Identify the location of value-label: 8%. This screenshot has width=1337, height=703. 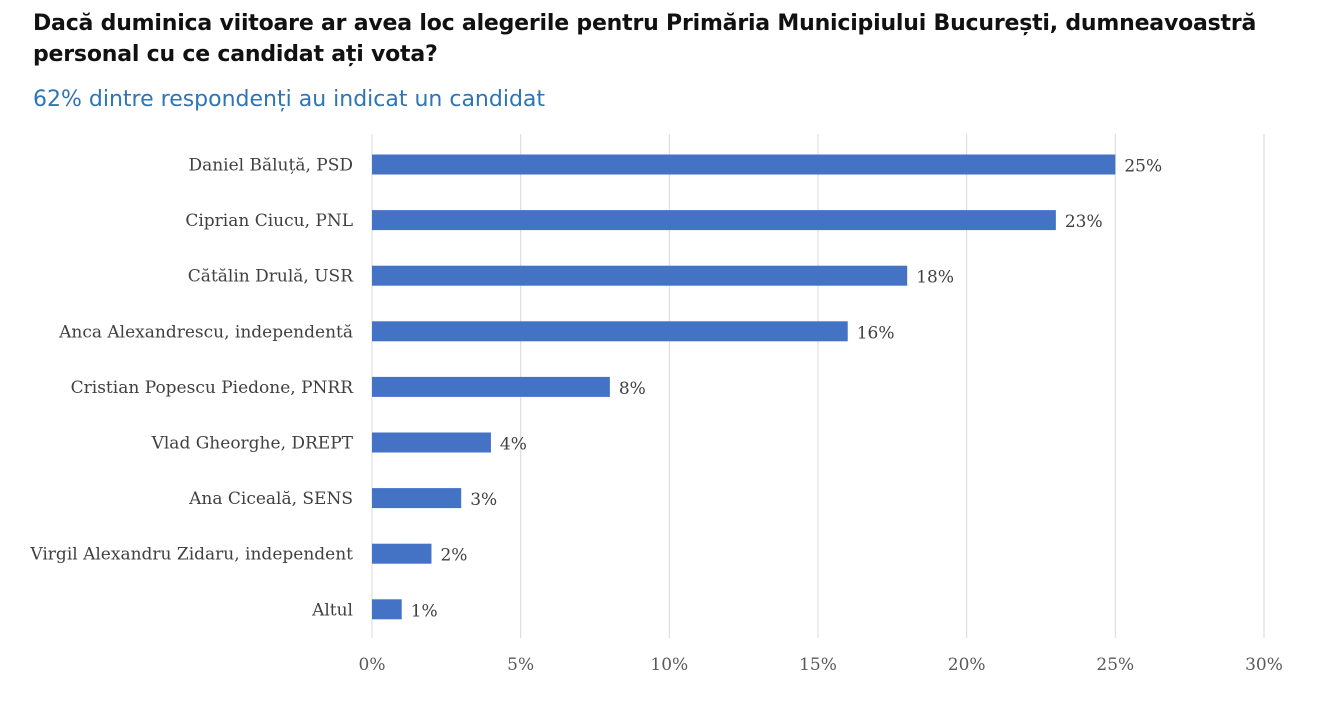
(632, 389).